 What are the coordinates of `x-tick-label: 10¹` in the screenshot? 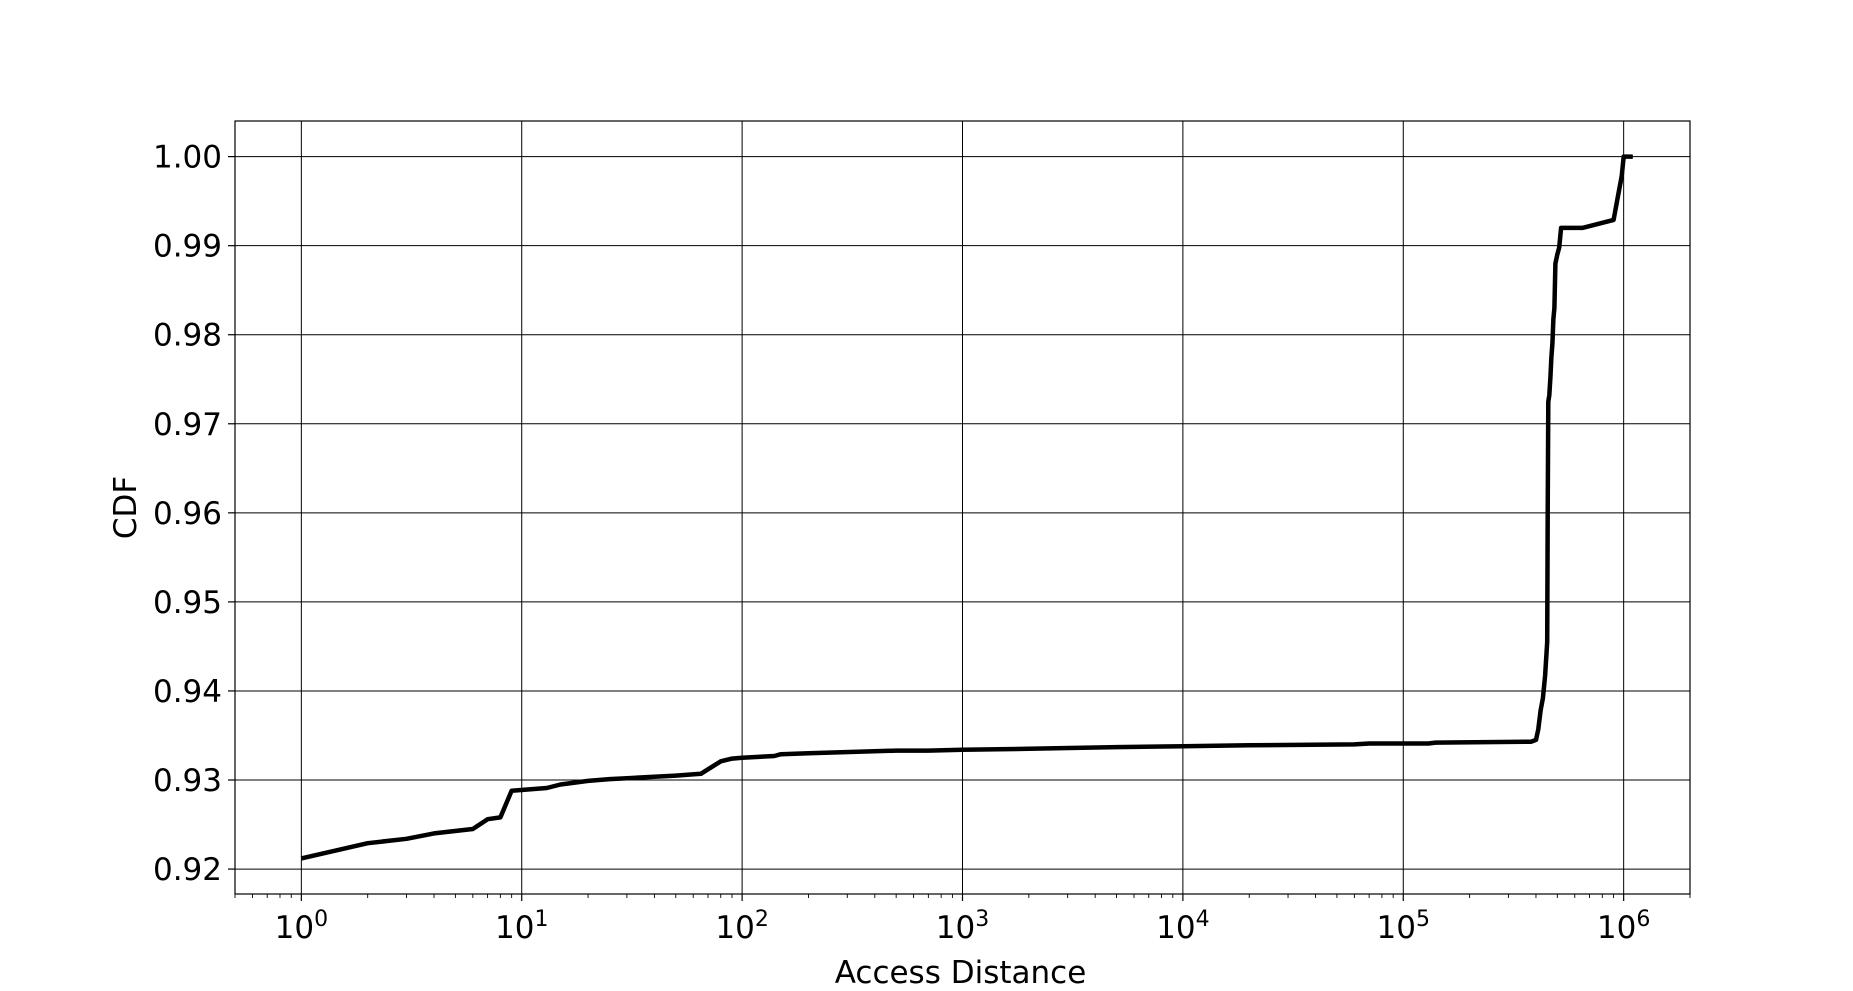 It's located at (521, 926).